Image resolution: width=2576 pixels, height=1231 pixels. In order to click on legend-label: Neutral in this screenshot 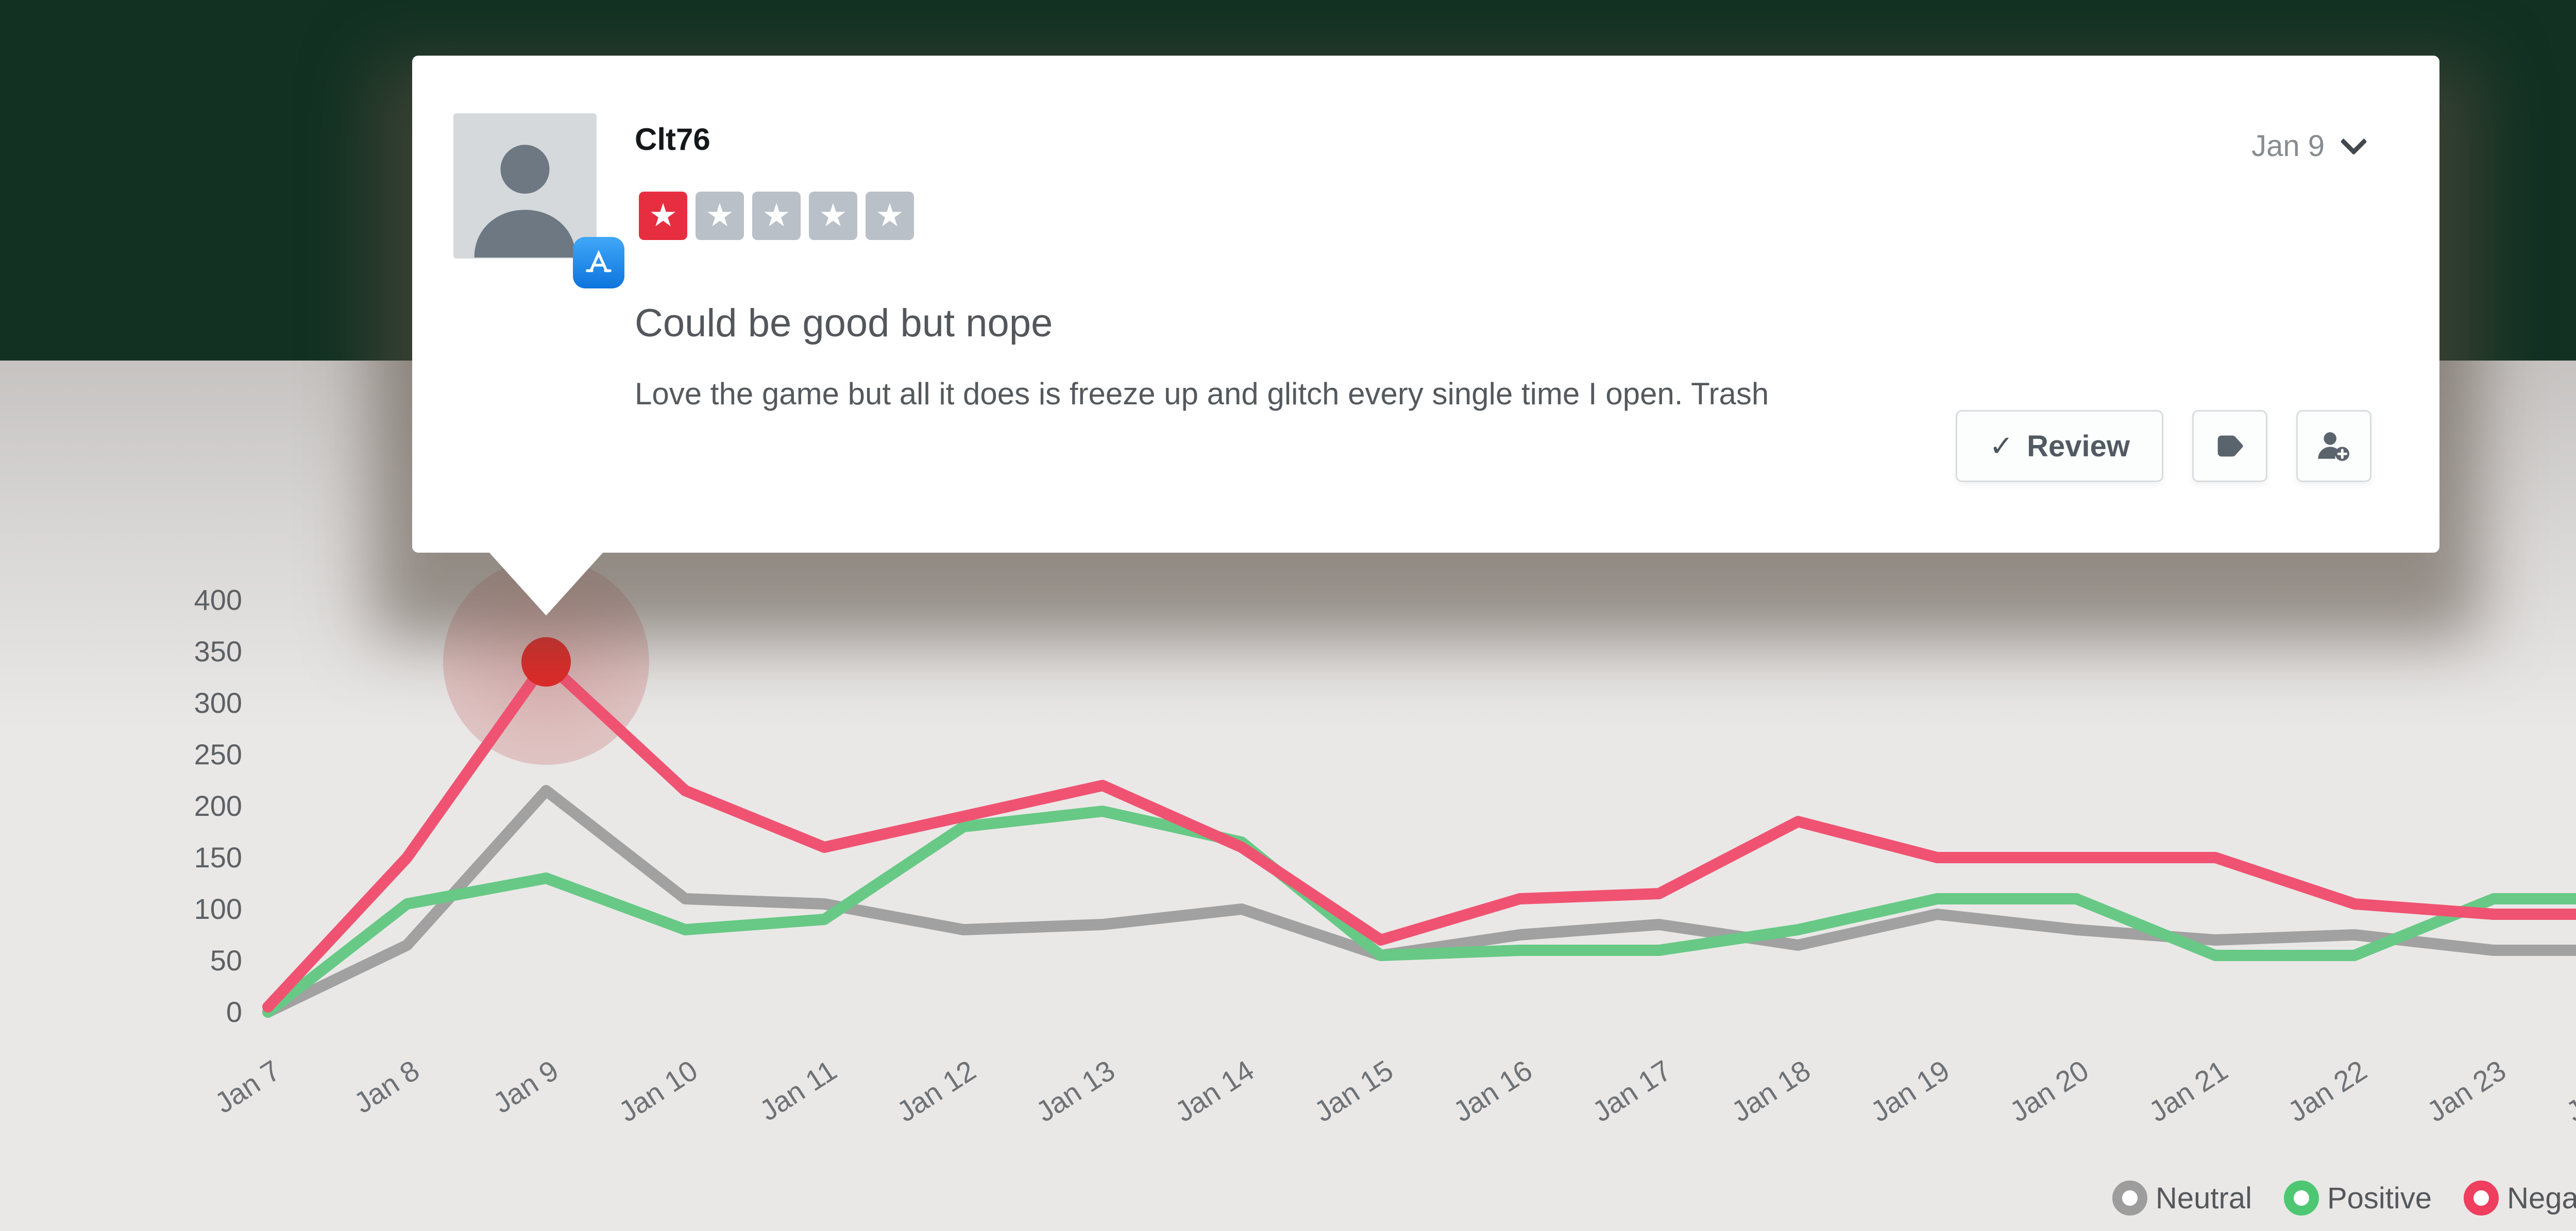, I will do `click(2204, 1198)`.